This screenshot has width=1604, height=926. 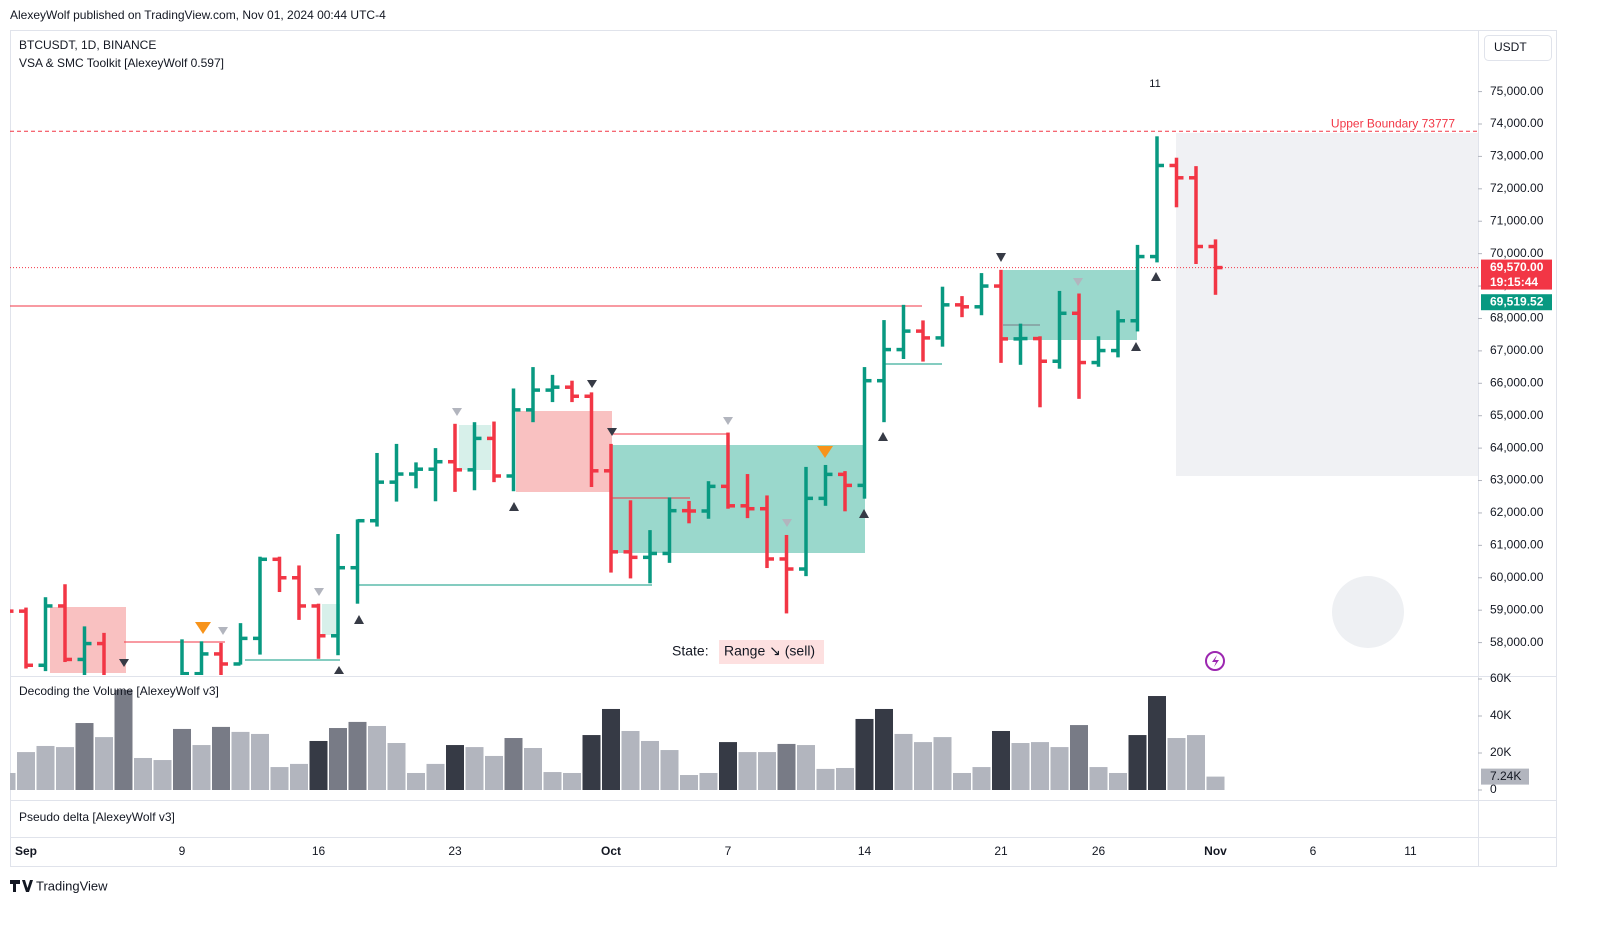 I want to click on upper-boundary-label: Upper Boundary 73777, so click(x=1393, y=123).